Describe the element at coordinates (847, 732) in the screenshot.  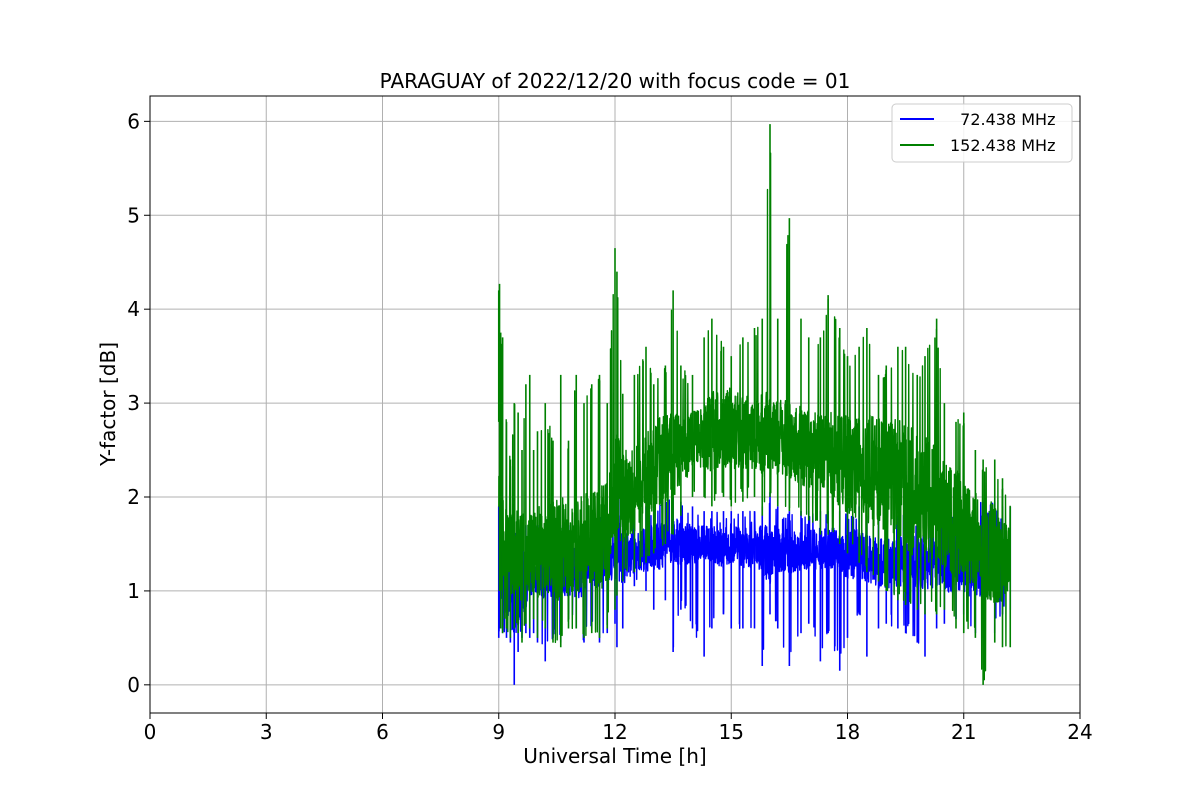
I see `x-tick-label: 18` at that location.